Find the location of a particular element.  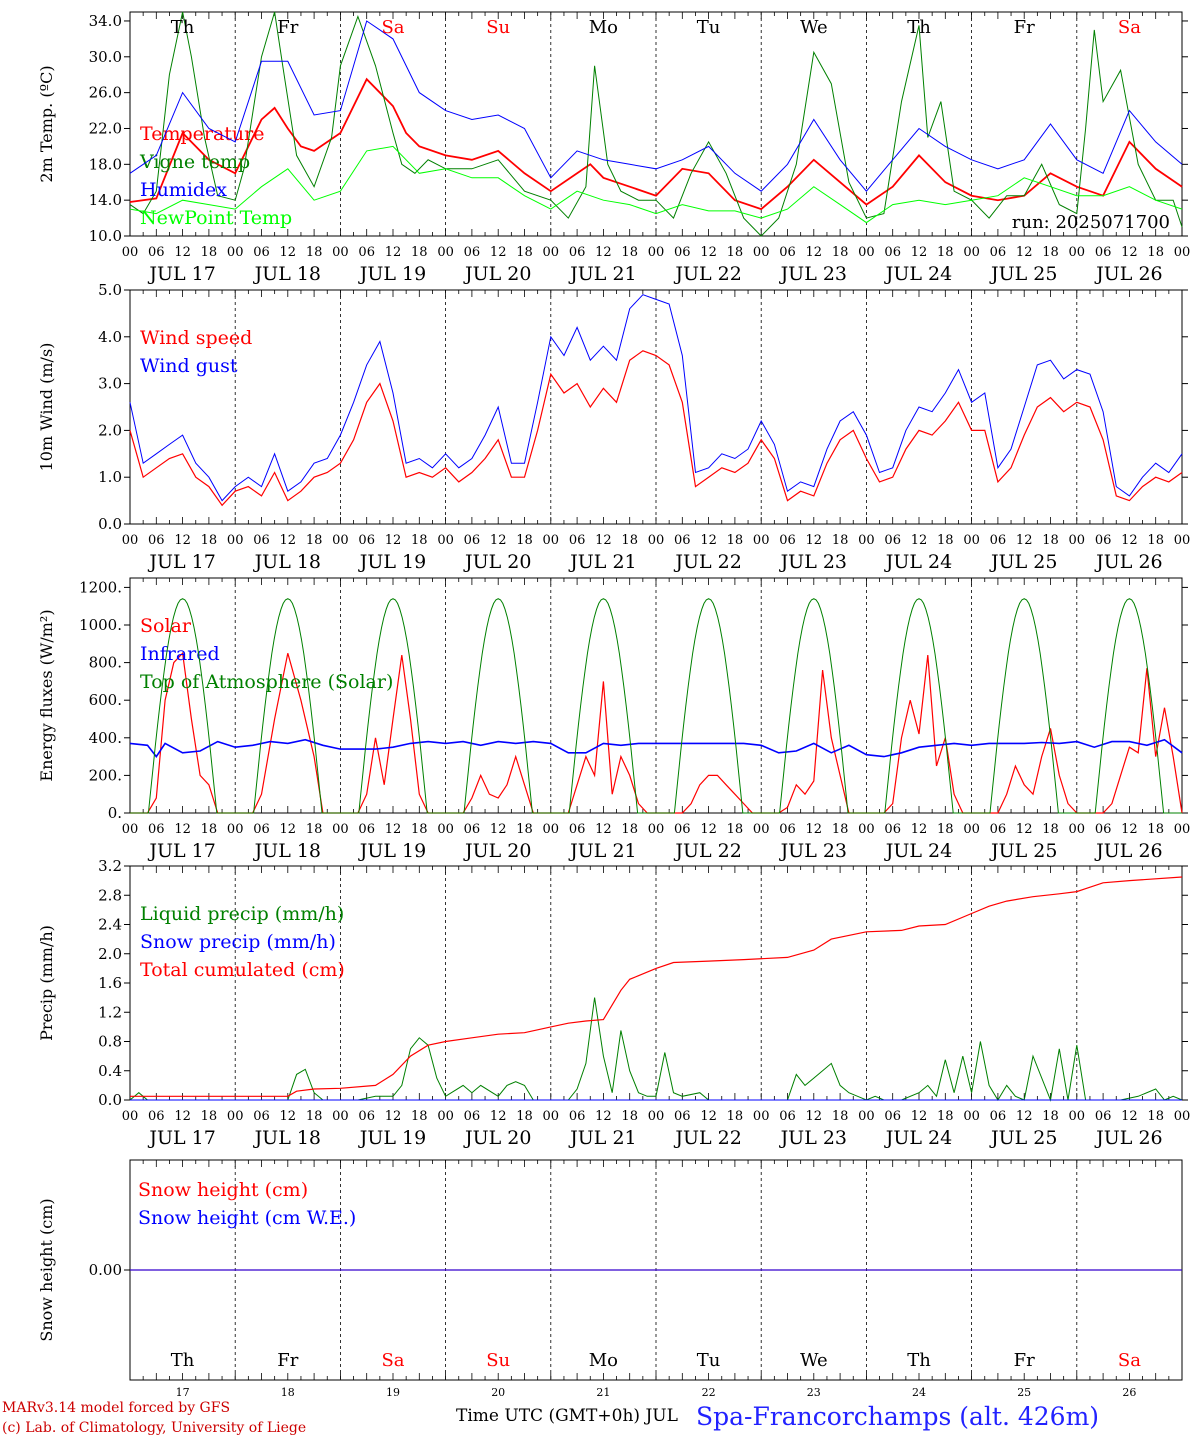

date-label: JUL 23 is located at coordinates (813, 851).